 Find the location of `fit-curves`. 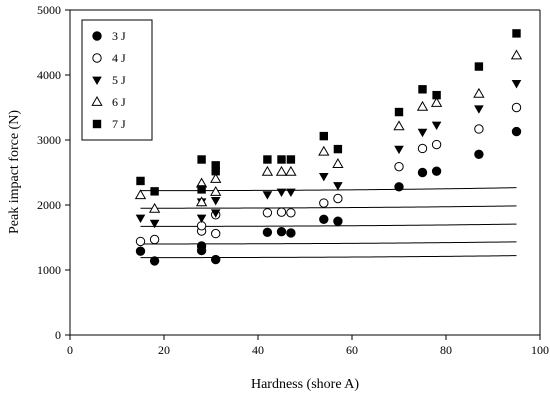

fit-curves is located at coordinates (328, 223).